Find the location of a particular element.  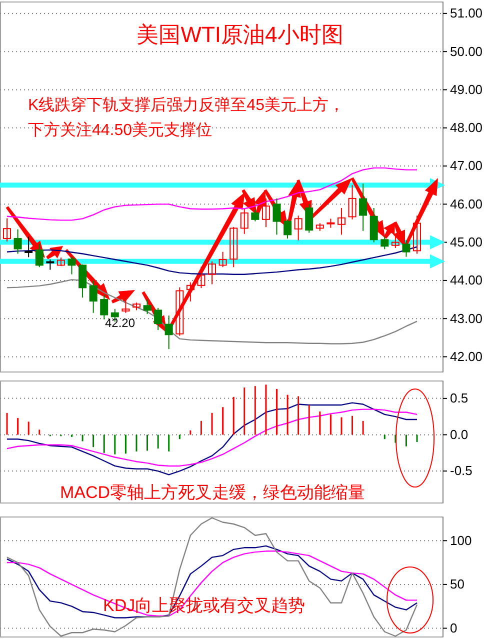

y-tick-label: 50.00 is located at coordinates (466, 51).